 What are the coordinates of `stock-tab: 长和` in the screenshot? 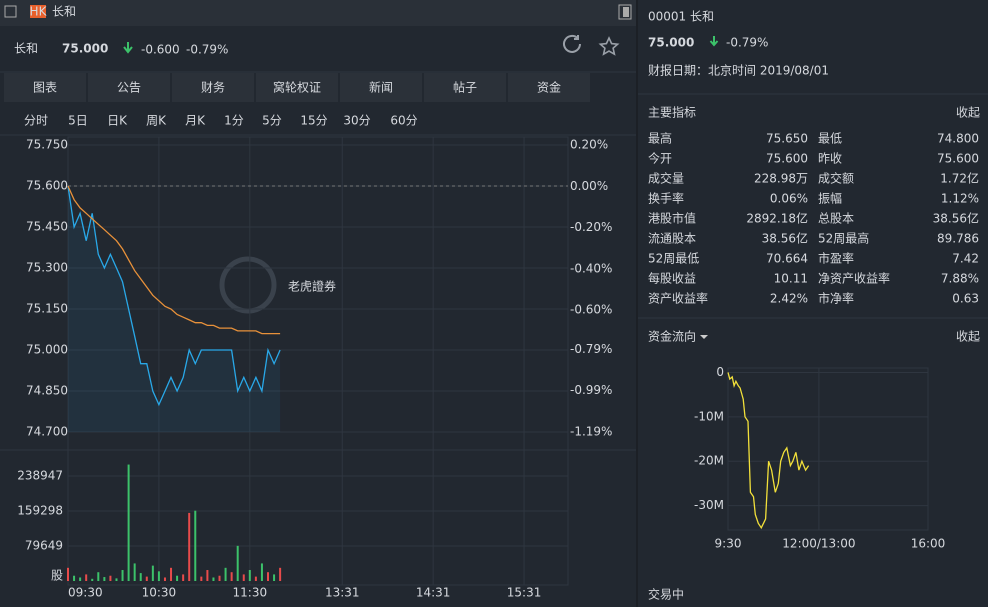 It's located at (64, 12).